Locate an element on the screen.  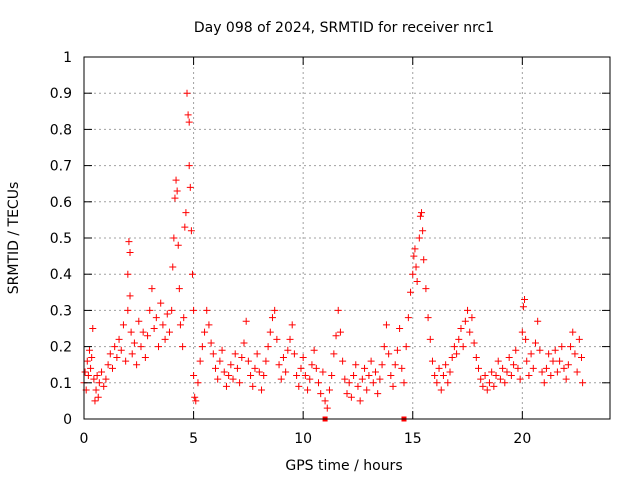
x-axis-label: GPS time / hours is located at coordinates (343, 466).